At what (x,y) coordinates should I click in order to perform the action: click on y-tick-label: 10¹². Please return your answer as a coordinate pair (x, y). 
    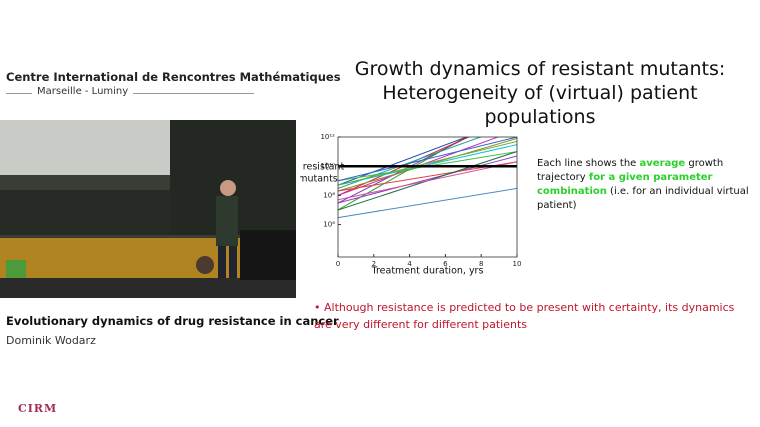
    Looking at the image, I should click on (327, 137).